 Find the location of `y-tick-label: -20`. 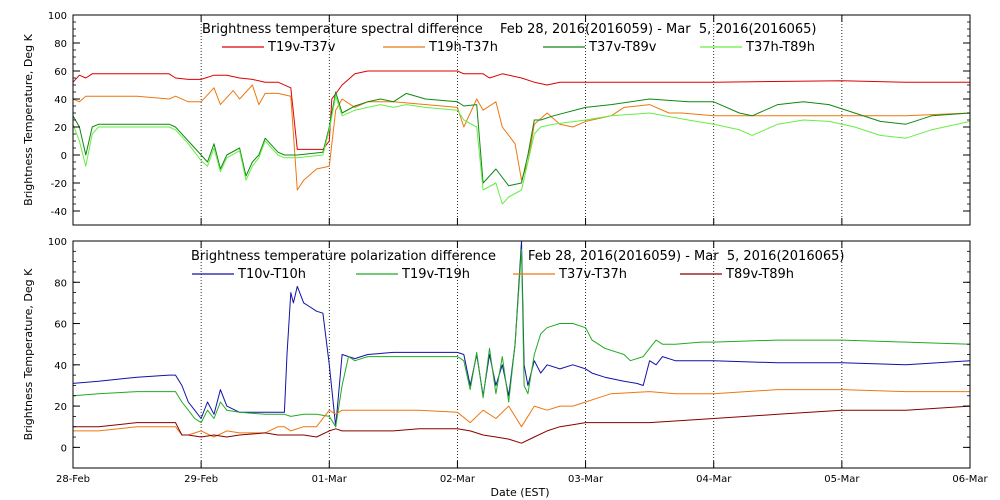

y-tick-label: -20 is located at coordinates (59, 184).